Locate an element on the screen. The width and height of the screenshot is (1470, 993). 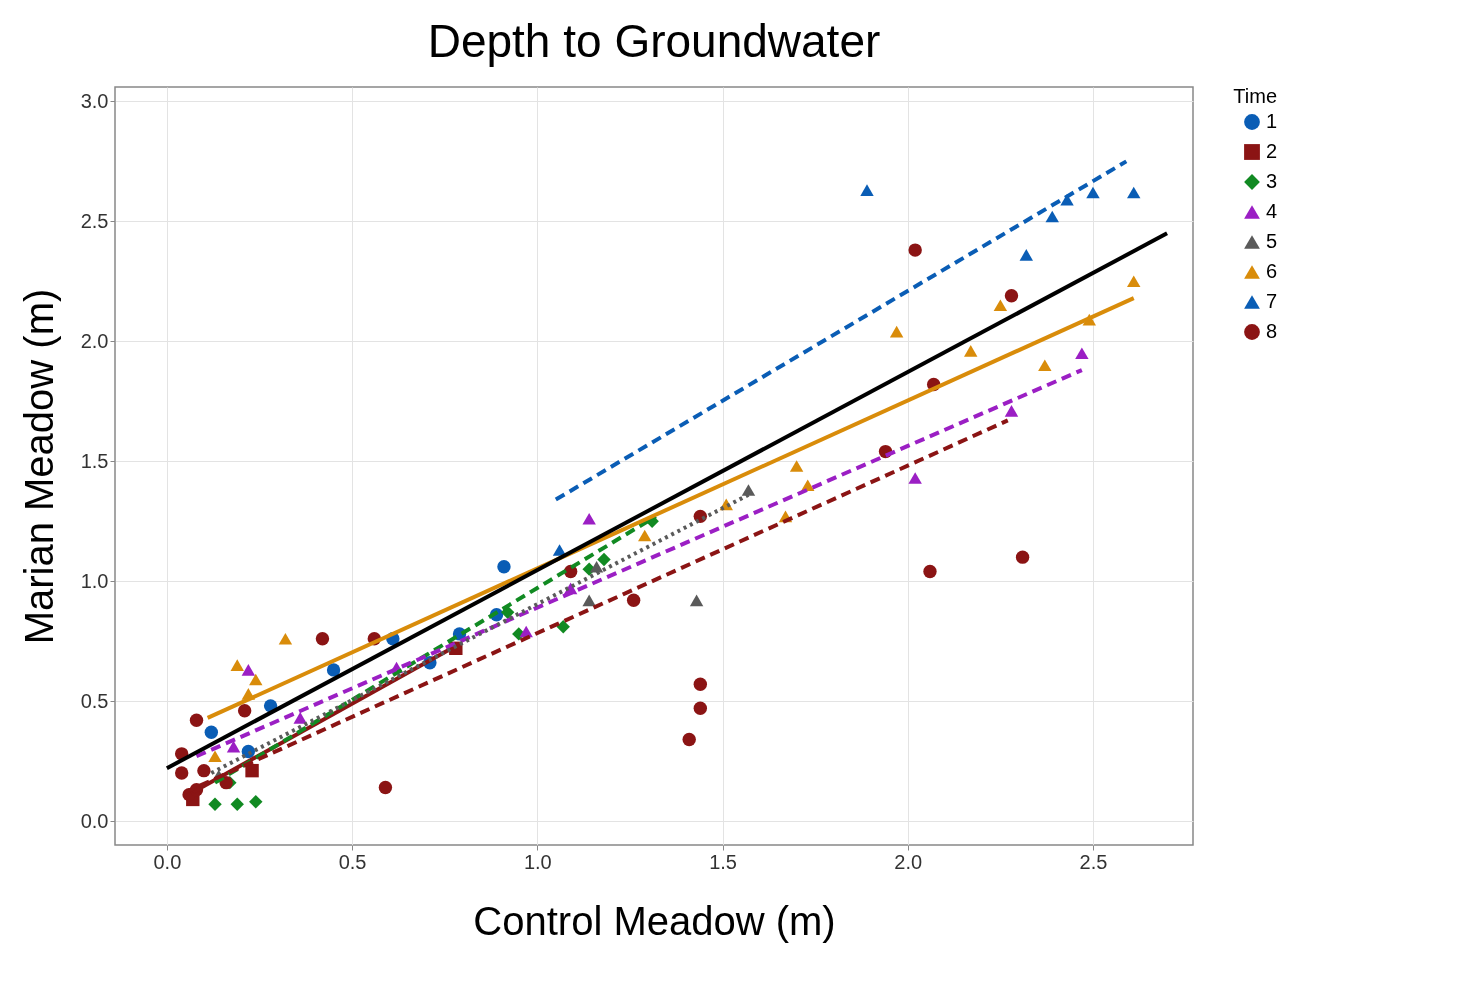
legend-title: Time is located at coordinates (1255, 96).